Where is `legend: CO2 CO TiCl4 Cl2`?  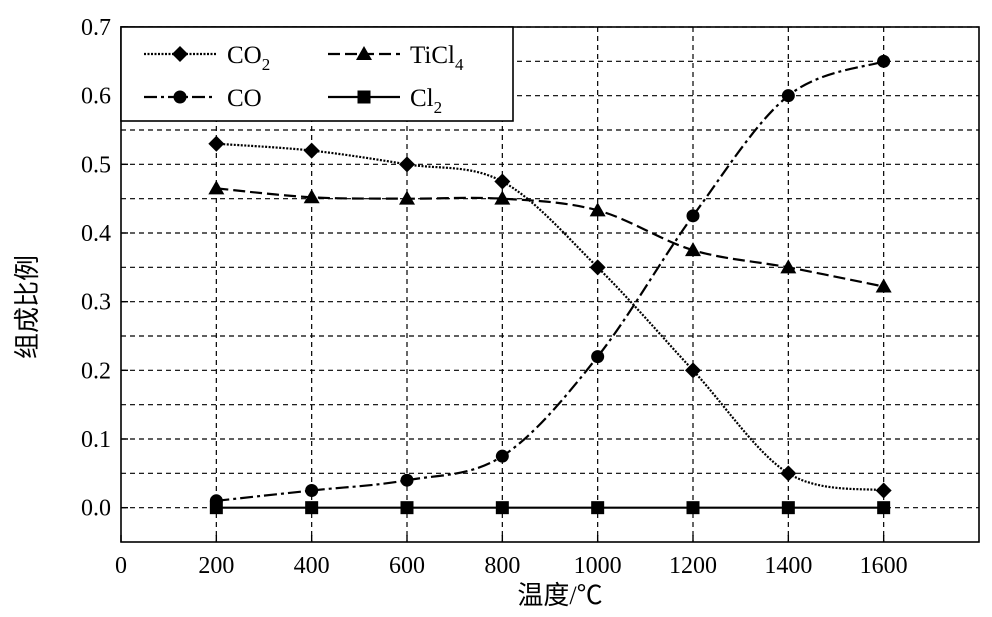
legend: CO2 CO TiCl4 Cl2 is located at coordinates (317, 74).